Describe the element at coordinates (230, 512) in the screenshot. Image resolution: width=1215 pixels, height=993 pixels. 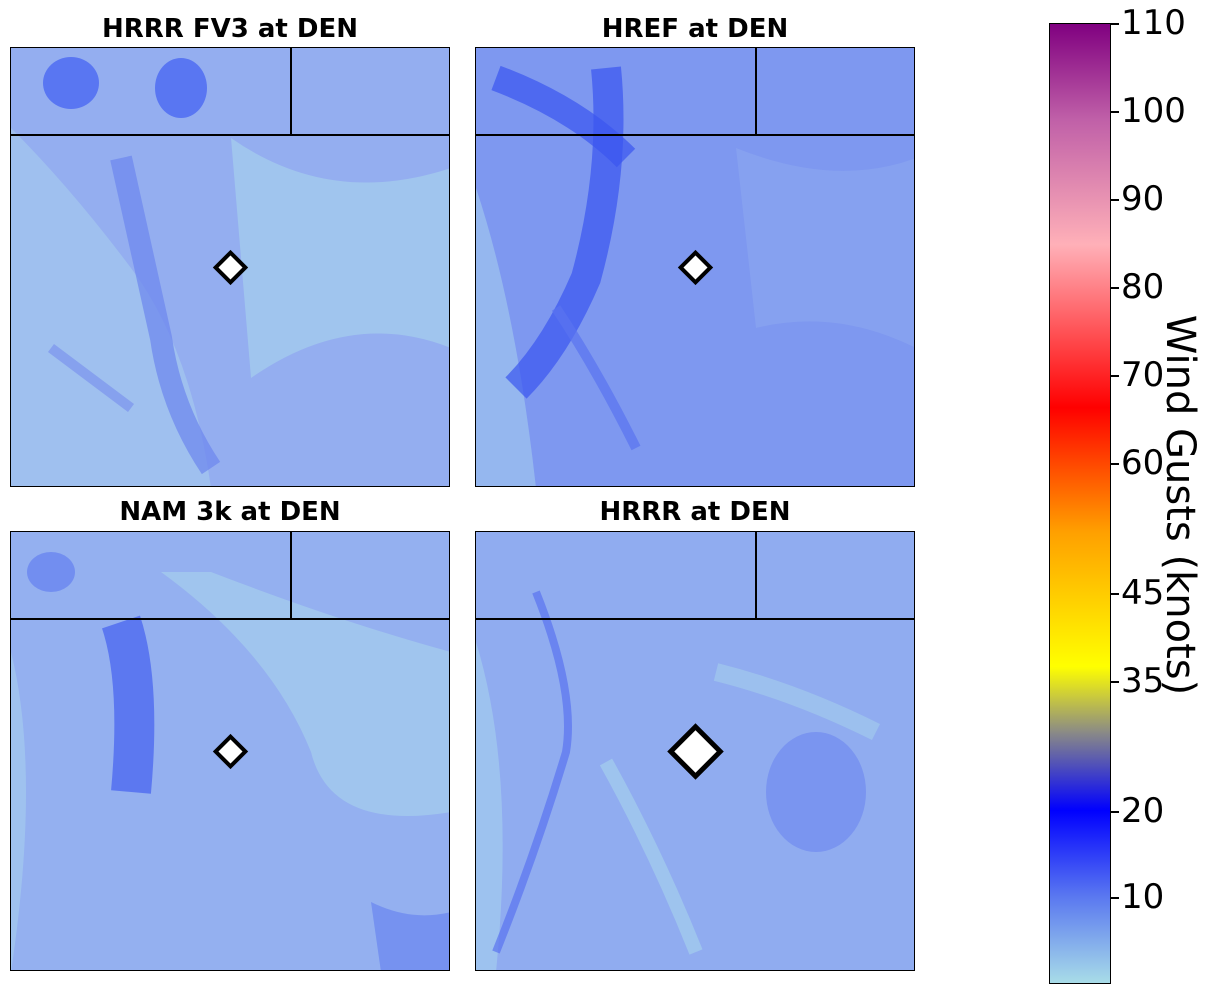
I see `panel-title-nam-3k: NAM 3k at DEN` at that location.